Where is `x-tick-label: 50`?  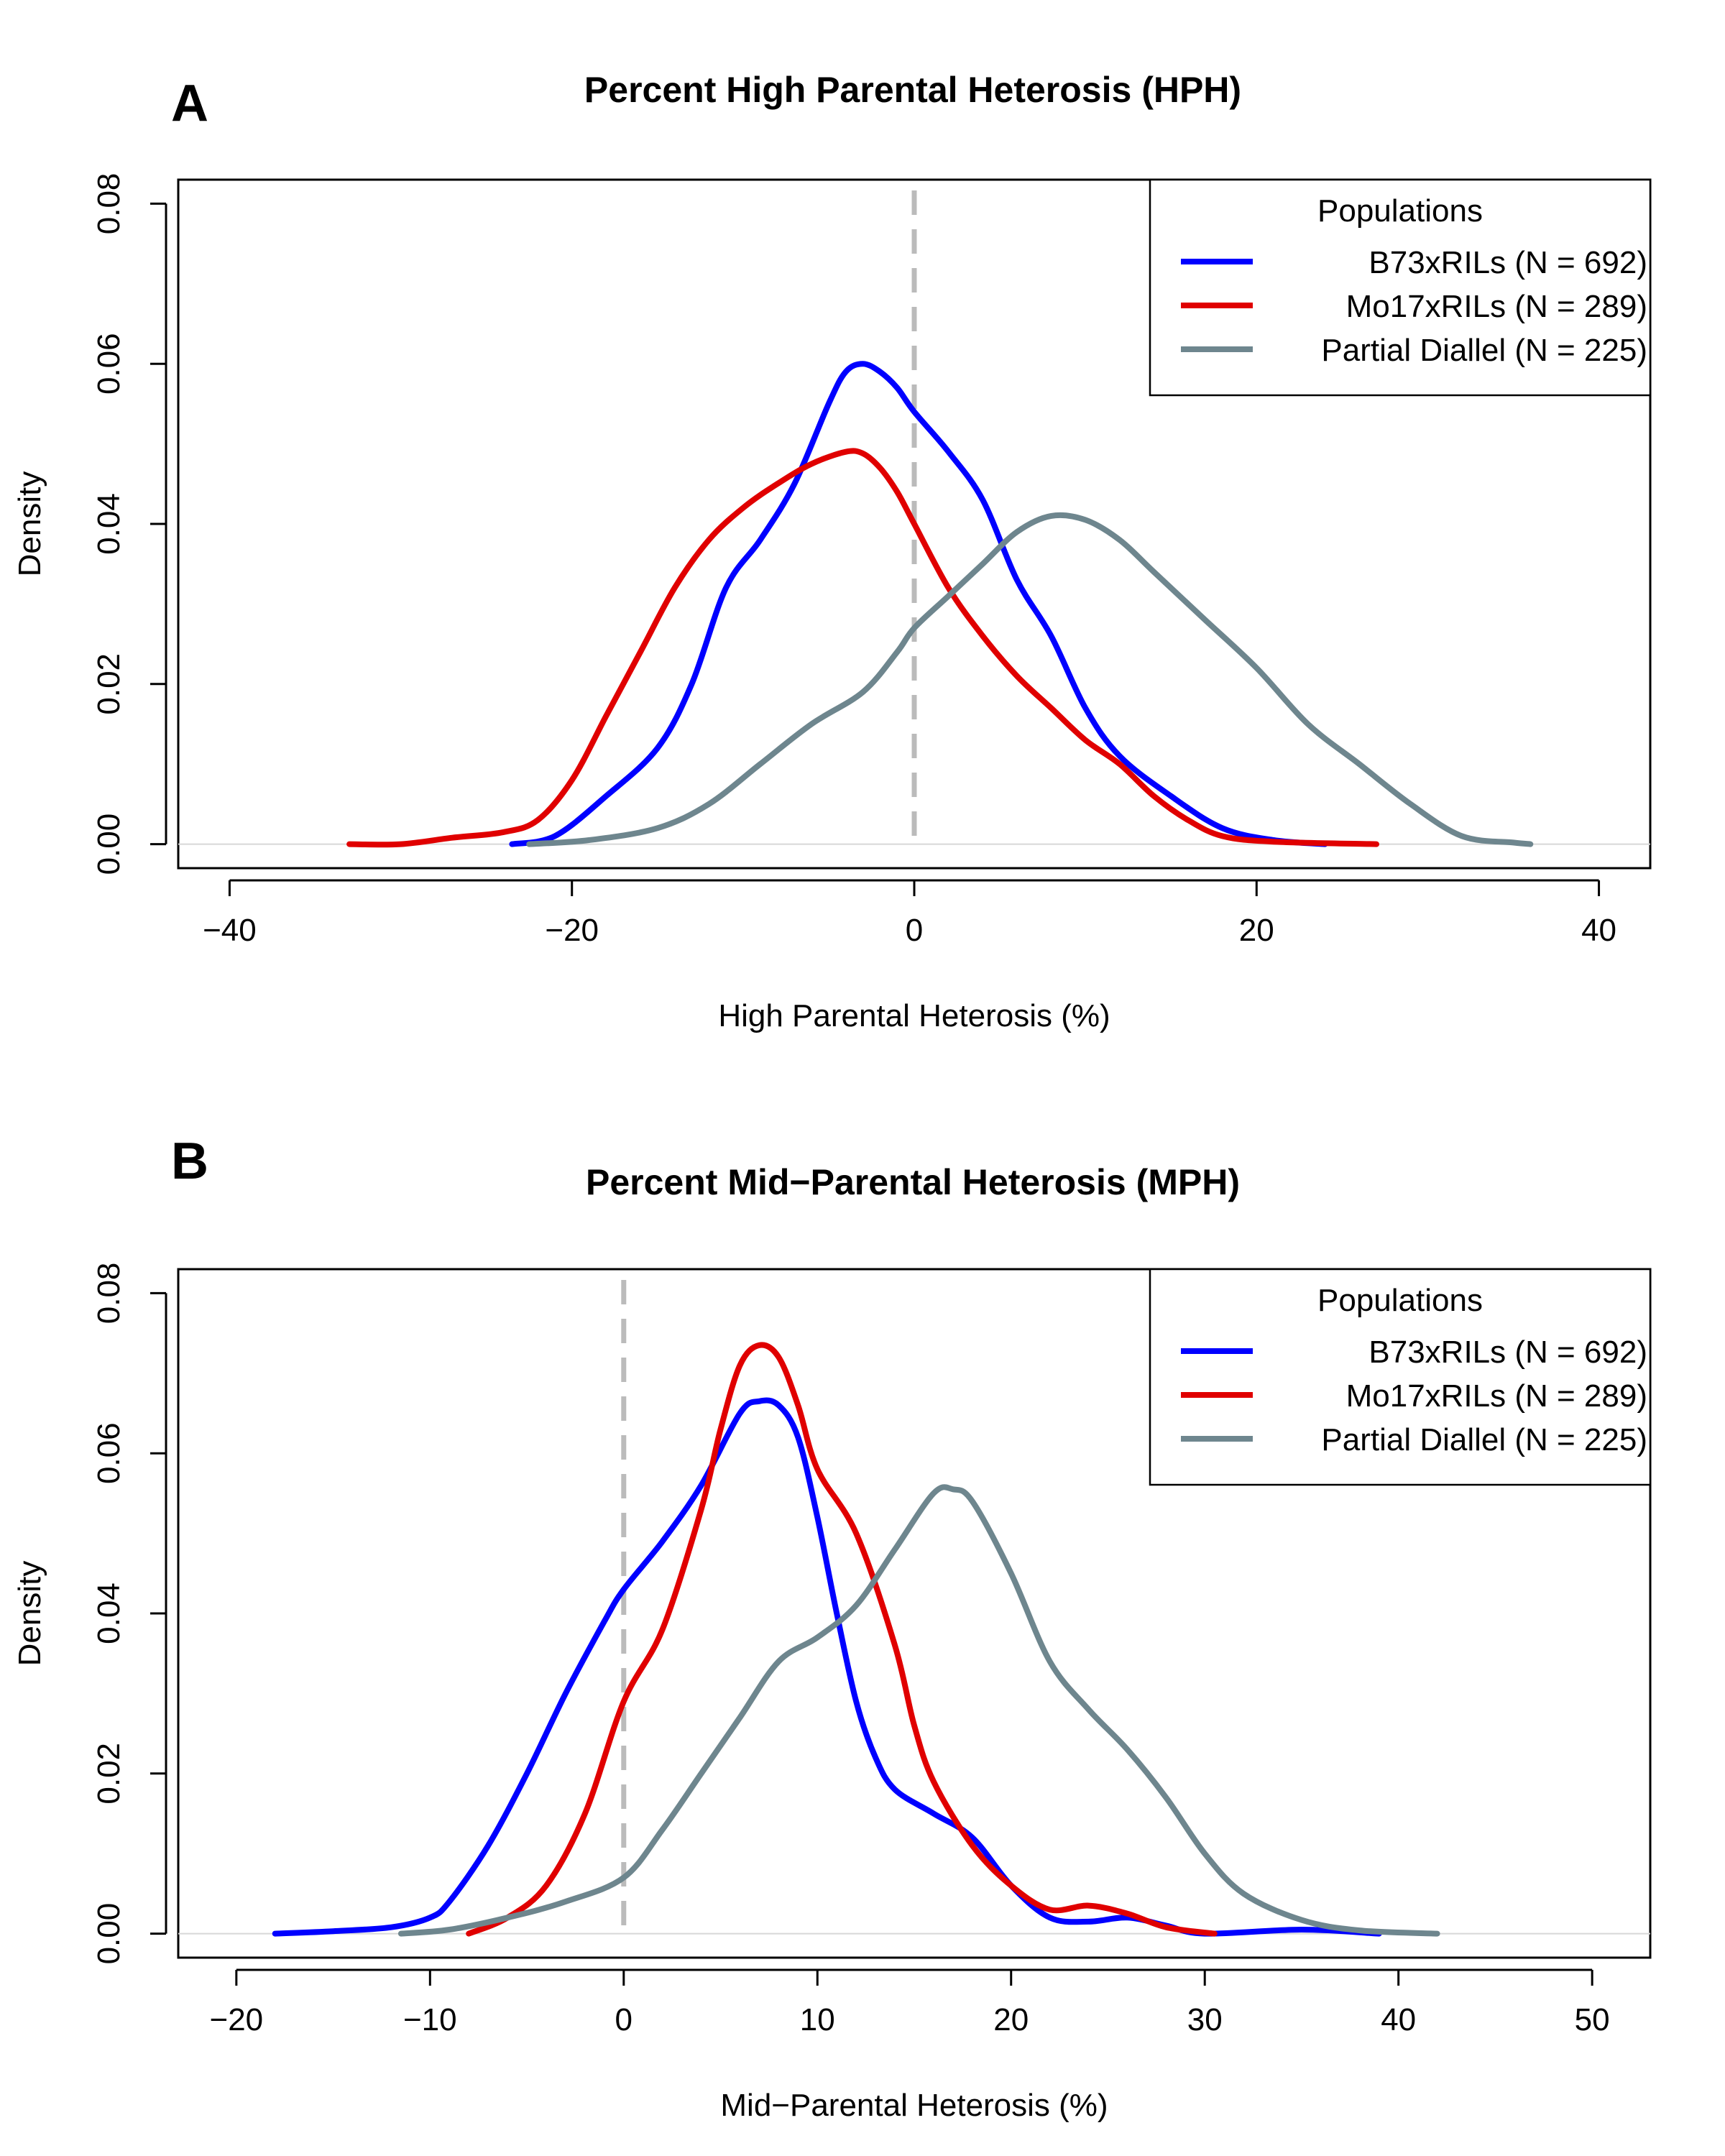
x-tick-label: 50 is located at coordinates (1592, 2019).